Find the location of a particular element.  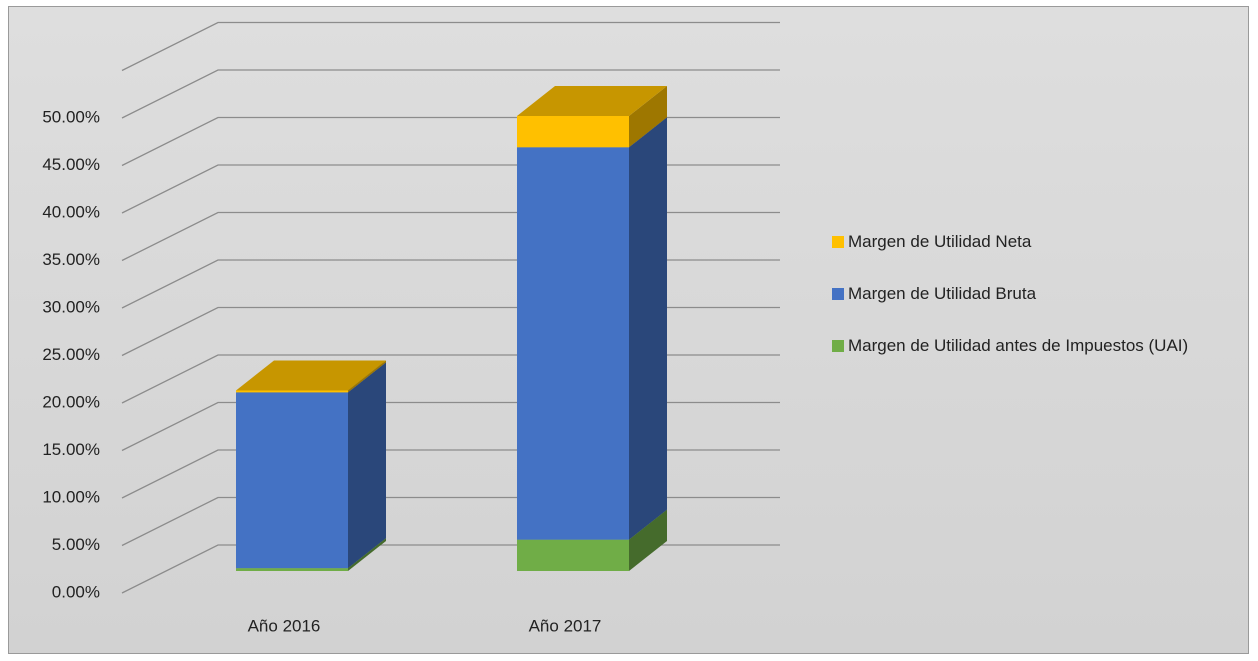

legend-label: Margen de Utilidad Bruta is located at coordinates (942, 293).